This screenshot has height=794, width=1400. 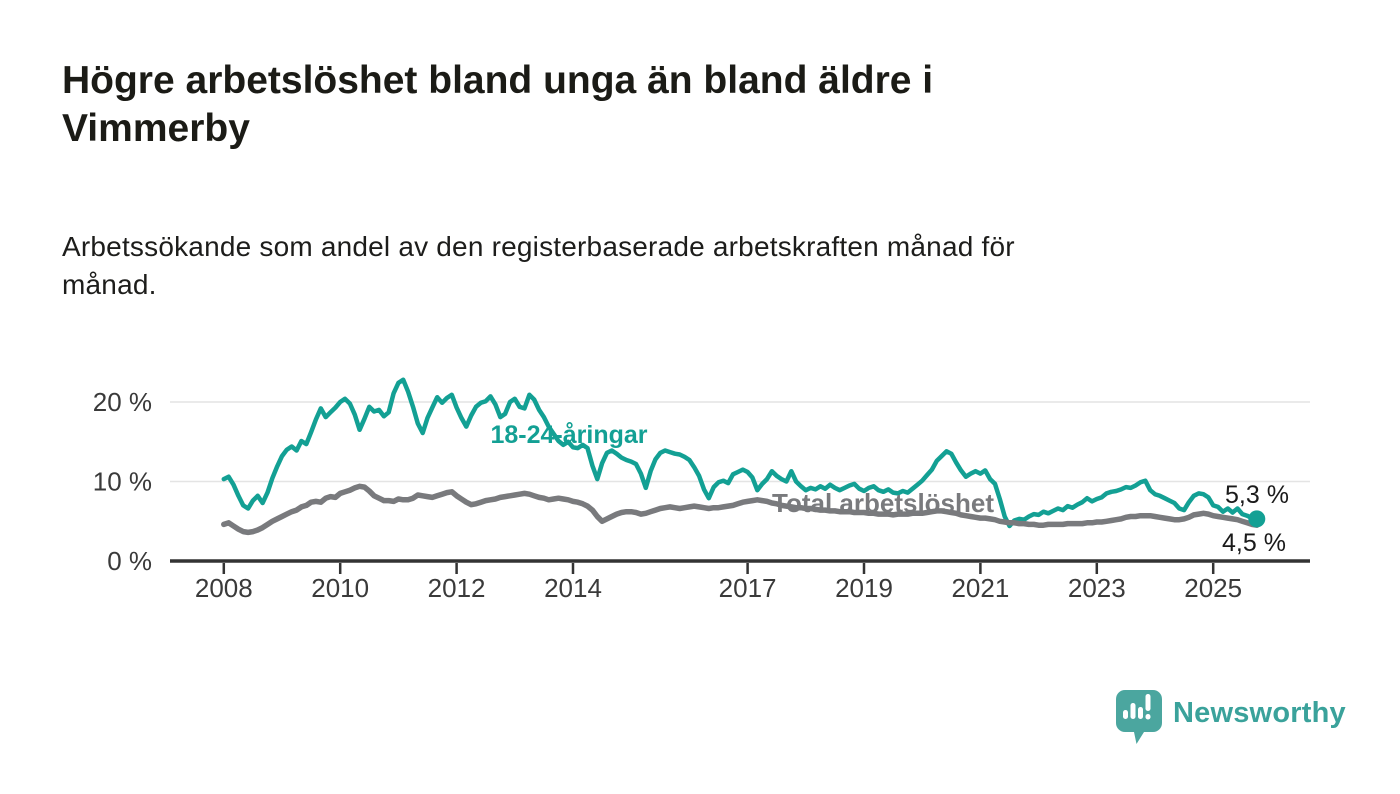 I want to click on y-axis-label-10: 10 %, so click(x=122, y=482).